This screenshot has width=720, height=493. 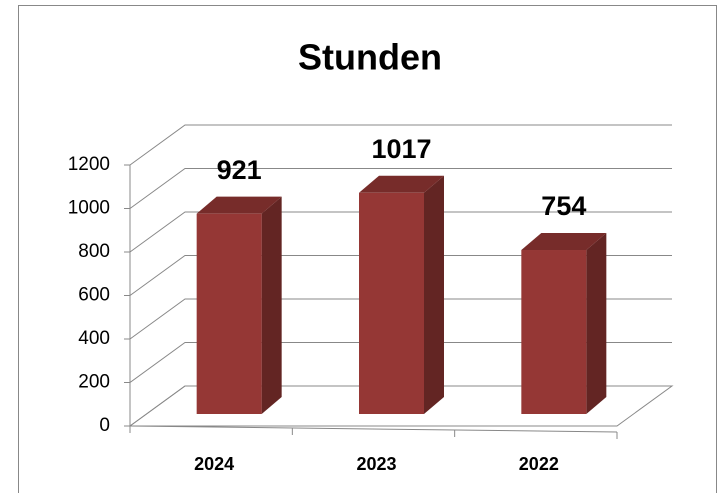 What do you see at coordinates (401, 149) in the screenshot?
I see `data-label: 1017` at bounding box center [401, 149].